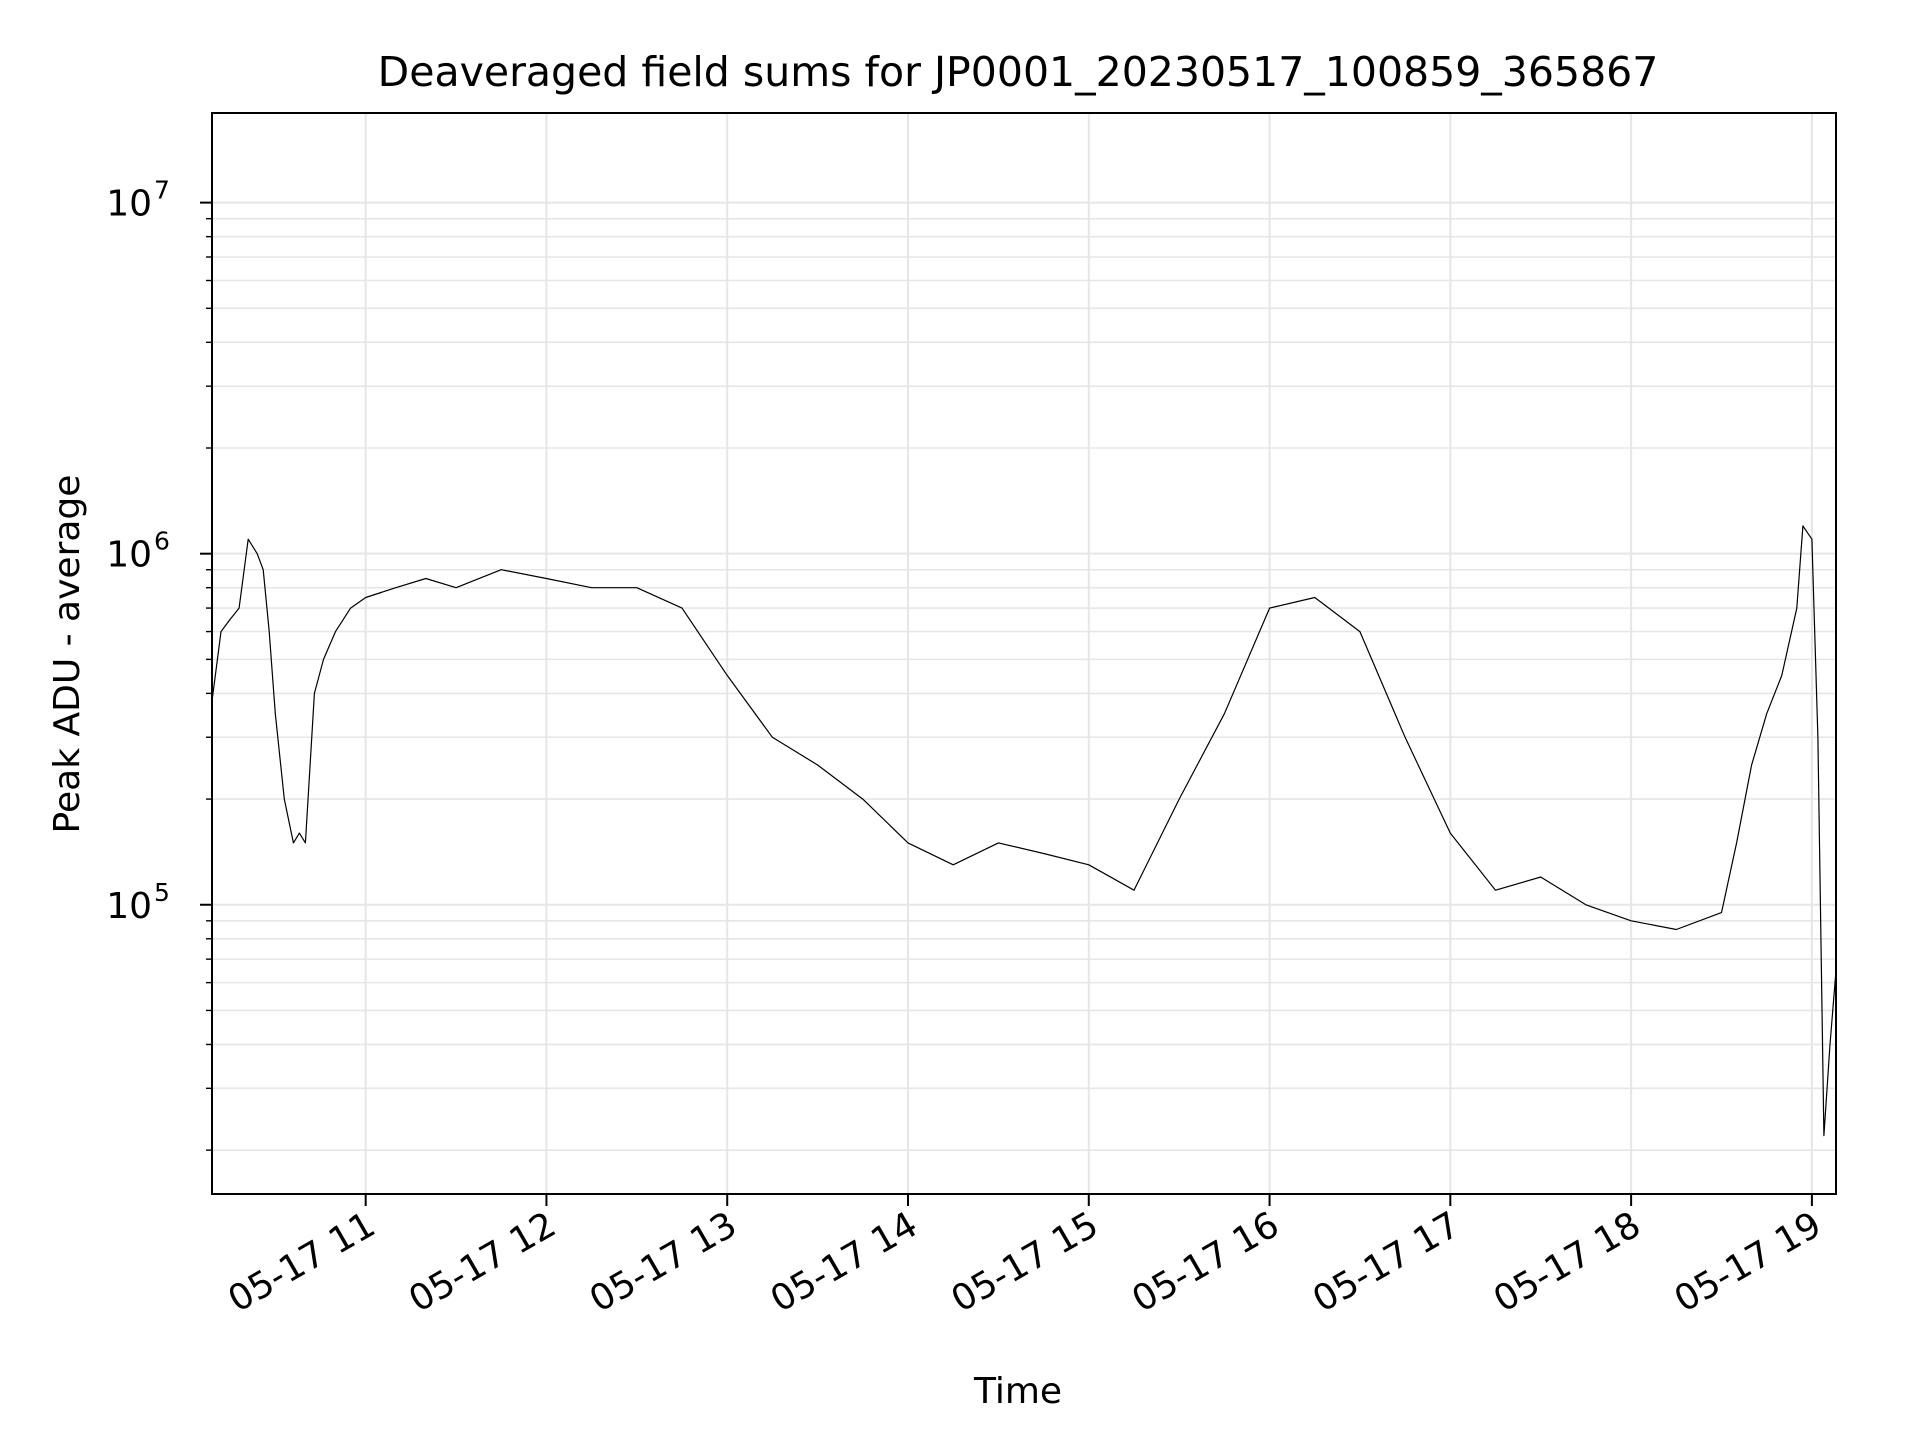 The image size is (1920, 1440). I want to click on y-tick-exponent: 5, so click(162, 892).